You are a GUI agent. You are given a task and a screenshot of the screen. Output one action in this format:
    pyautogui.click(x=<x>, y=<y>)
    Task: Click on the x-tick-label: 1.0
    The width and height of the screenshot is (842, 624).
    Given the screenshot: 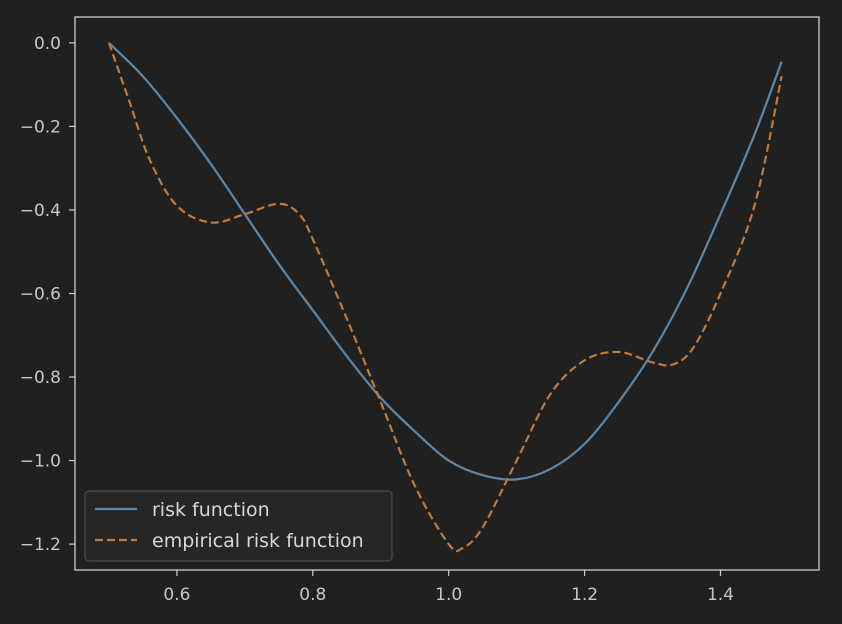 What is the action you would take?
    pyautogui.click(x=448, y=595)
    